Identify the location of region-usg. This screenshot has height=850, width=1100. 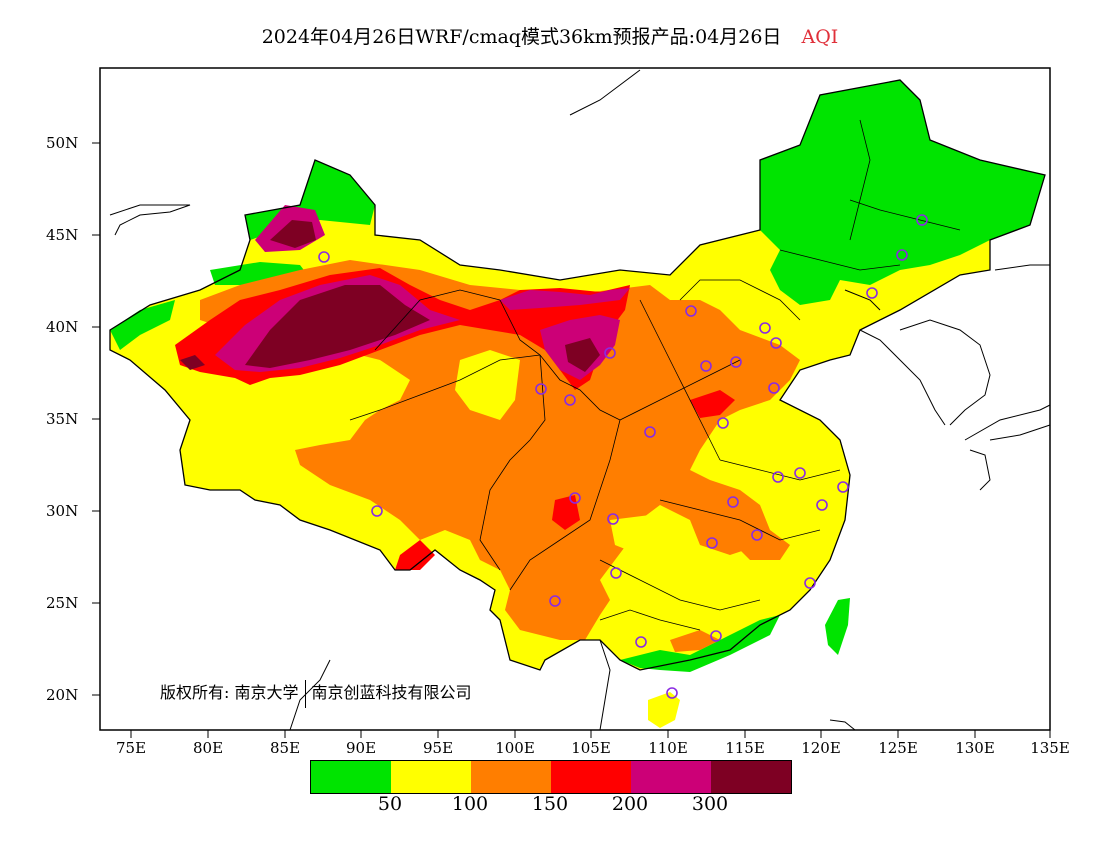
(695, 641).